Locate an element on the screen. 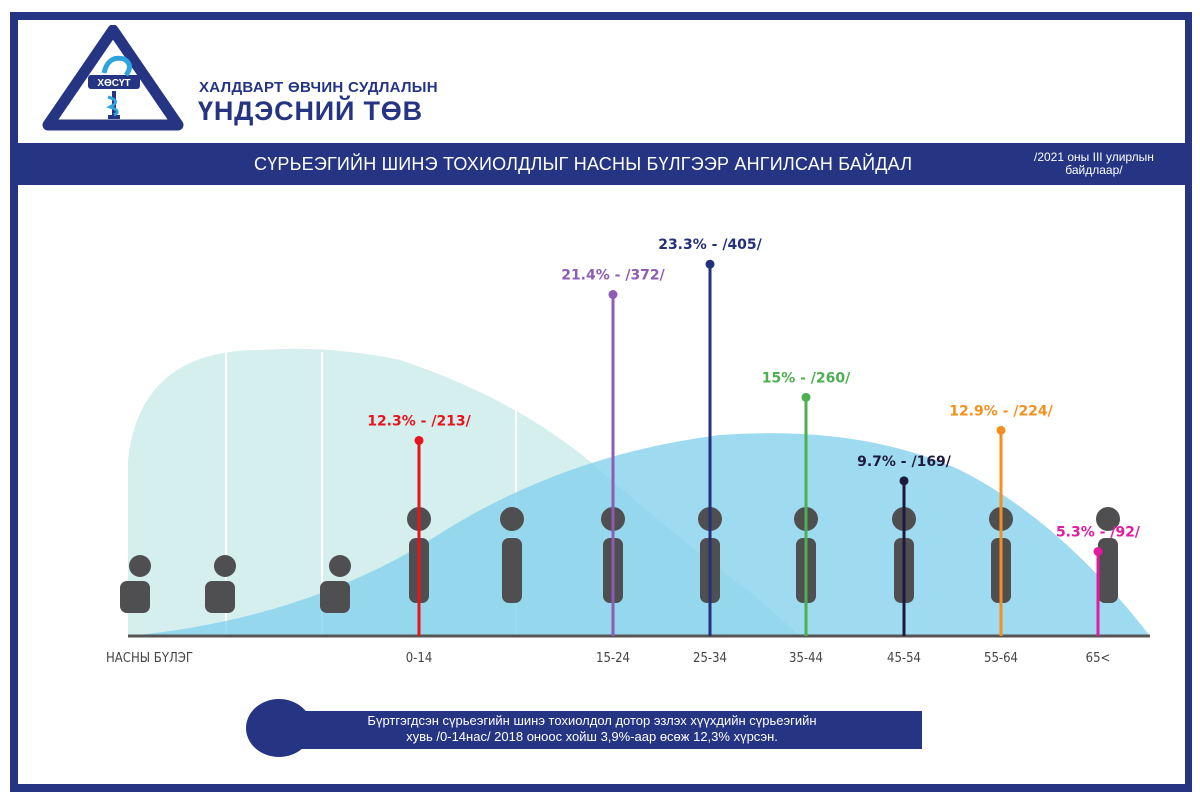  x-tick-label: 65< is located at coordinates (1098, 658).